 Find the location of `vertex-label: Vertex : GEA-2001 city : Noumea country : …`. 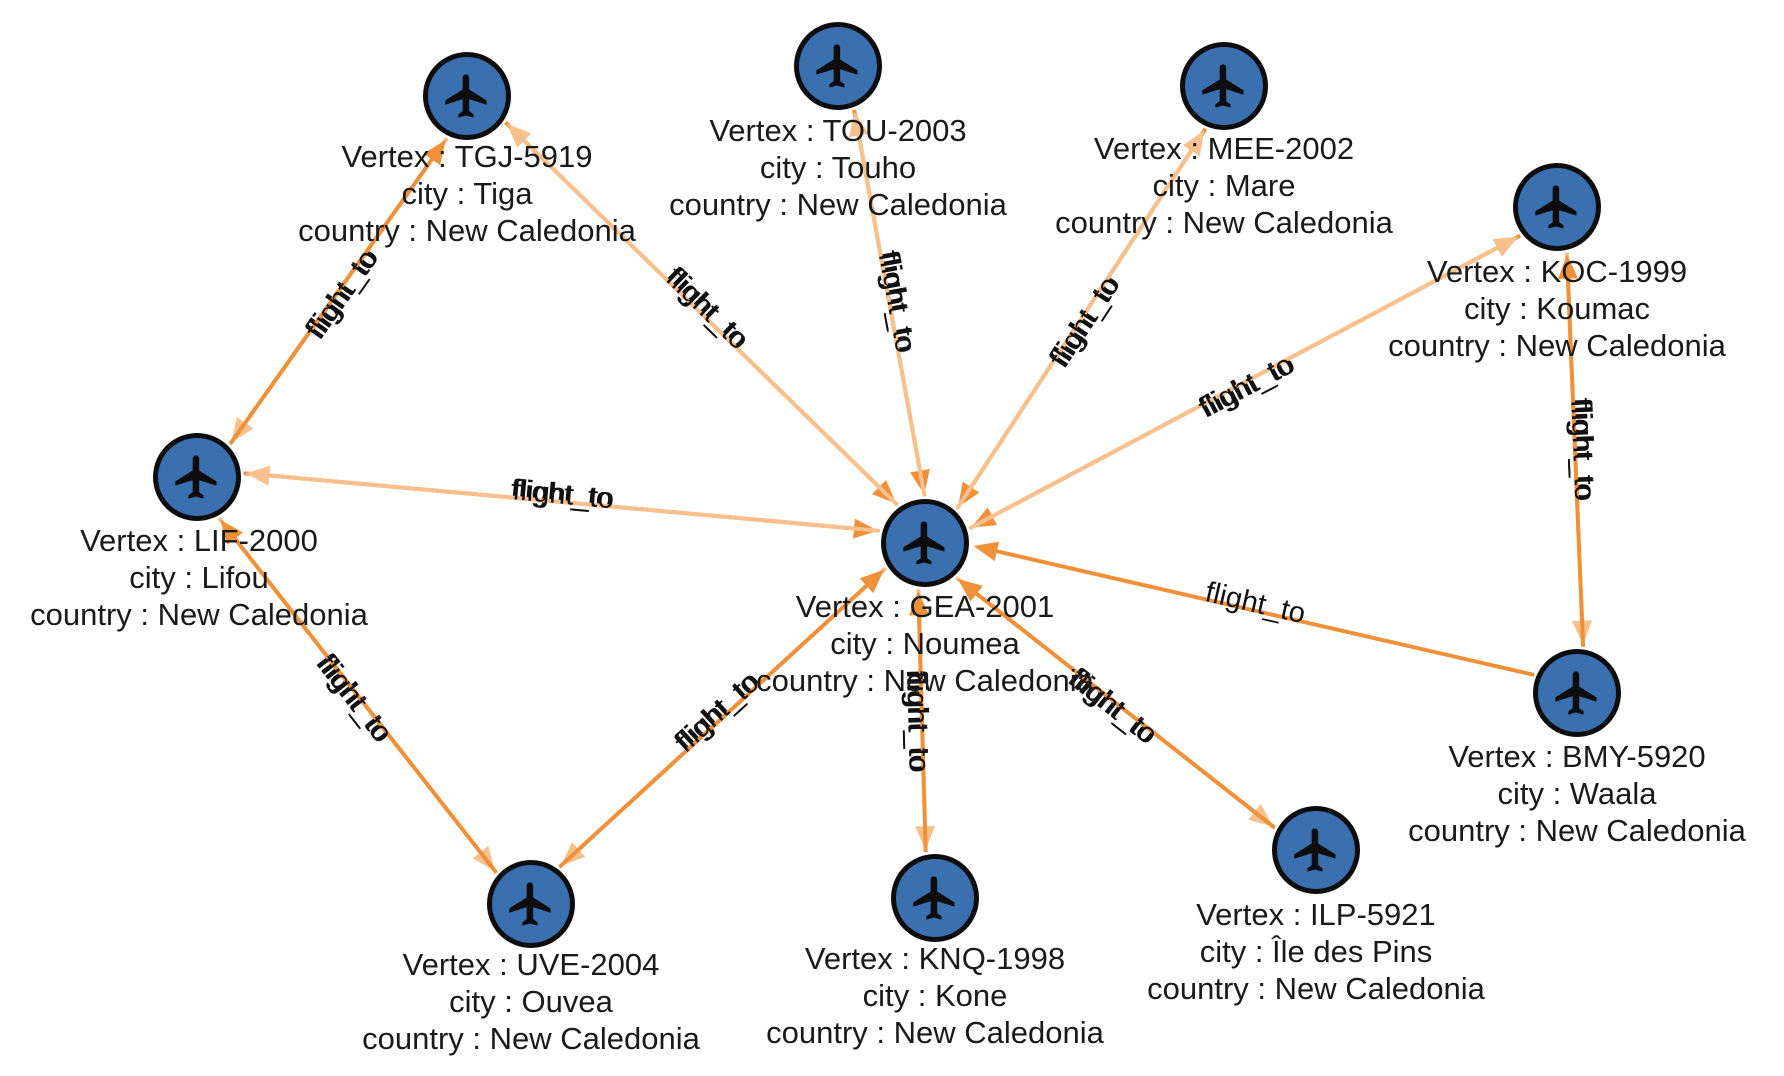

vertex-label: Vertex : GEA-2001 city : Noumea country : … is located at coordinates (925, 643).